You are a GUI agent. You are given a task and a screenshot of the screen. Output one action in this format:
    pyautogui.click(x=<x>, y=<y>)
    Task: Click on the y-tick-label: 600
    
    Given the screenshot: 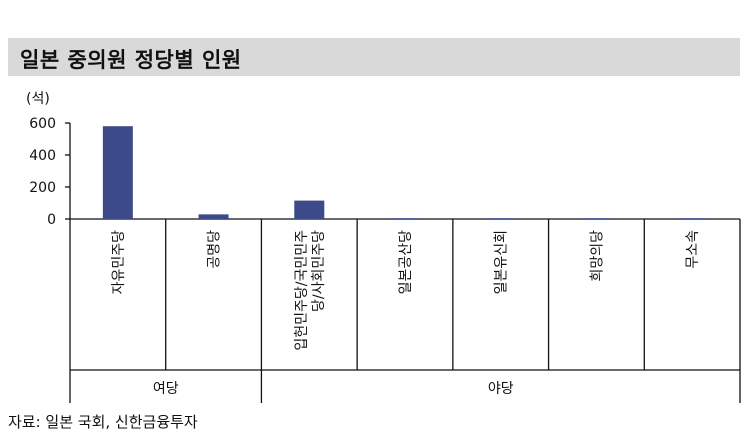 What is the action you would take?
    pyautogui.click(x=42, y=124)
    